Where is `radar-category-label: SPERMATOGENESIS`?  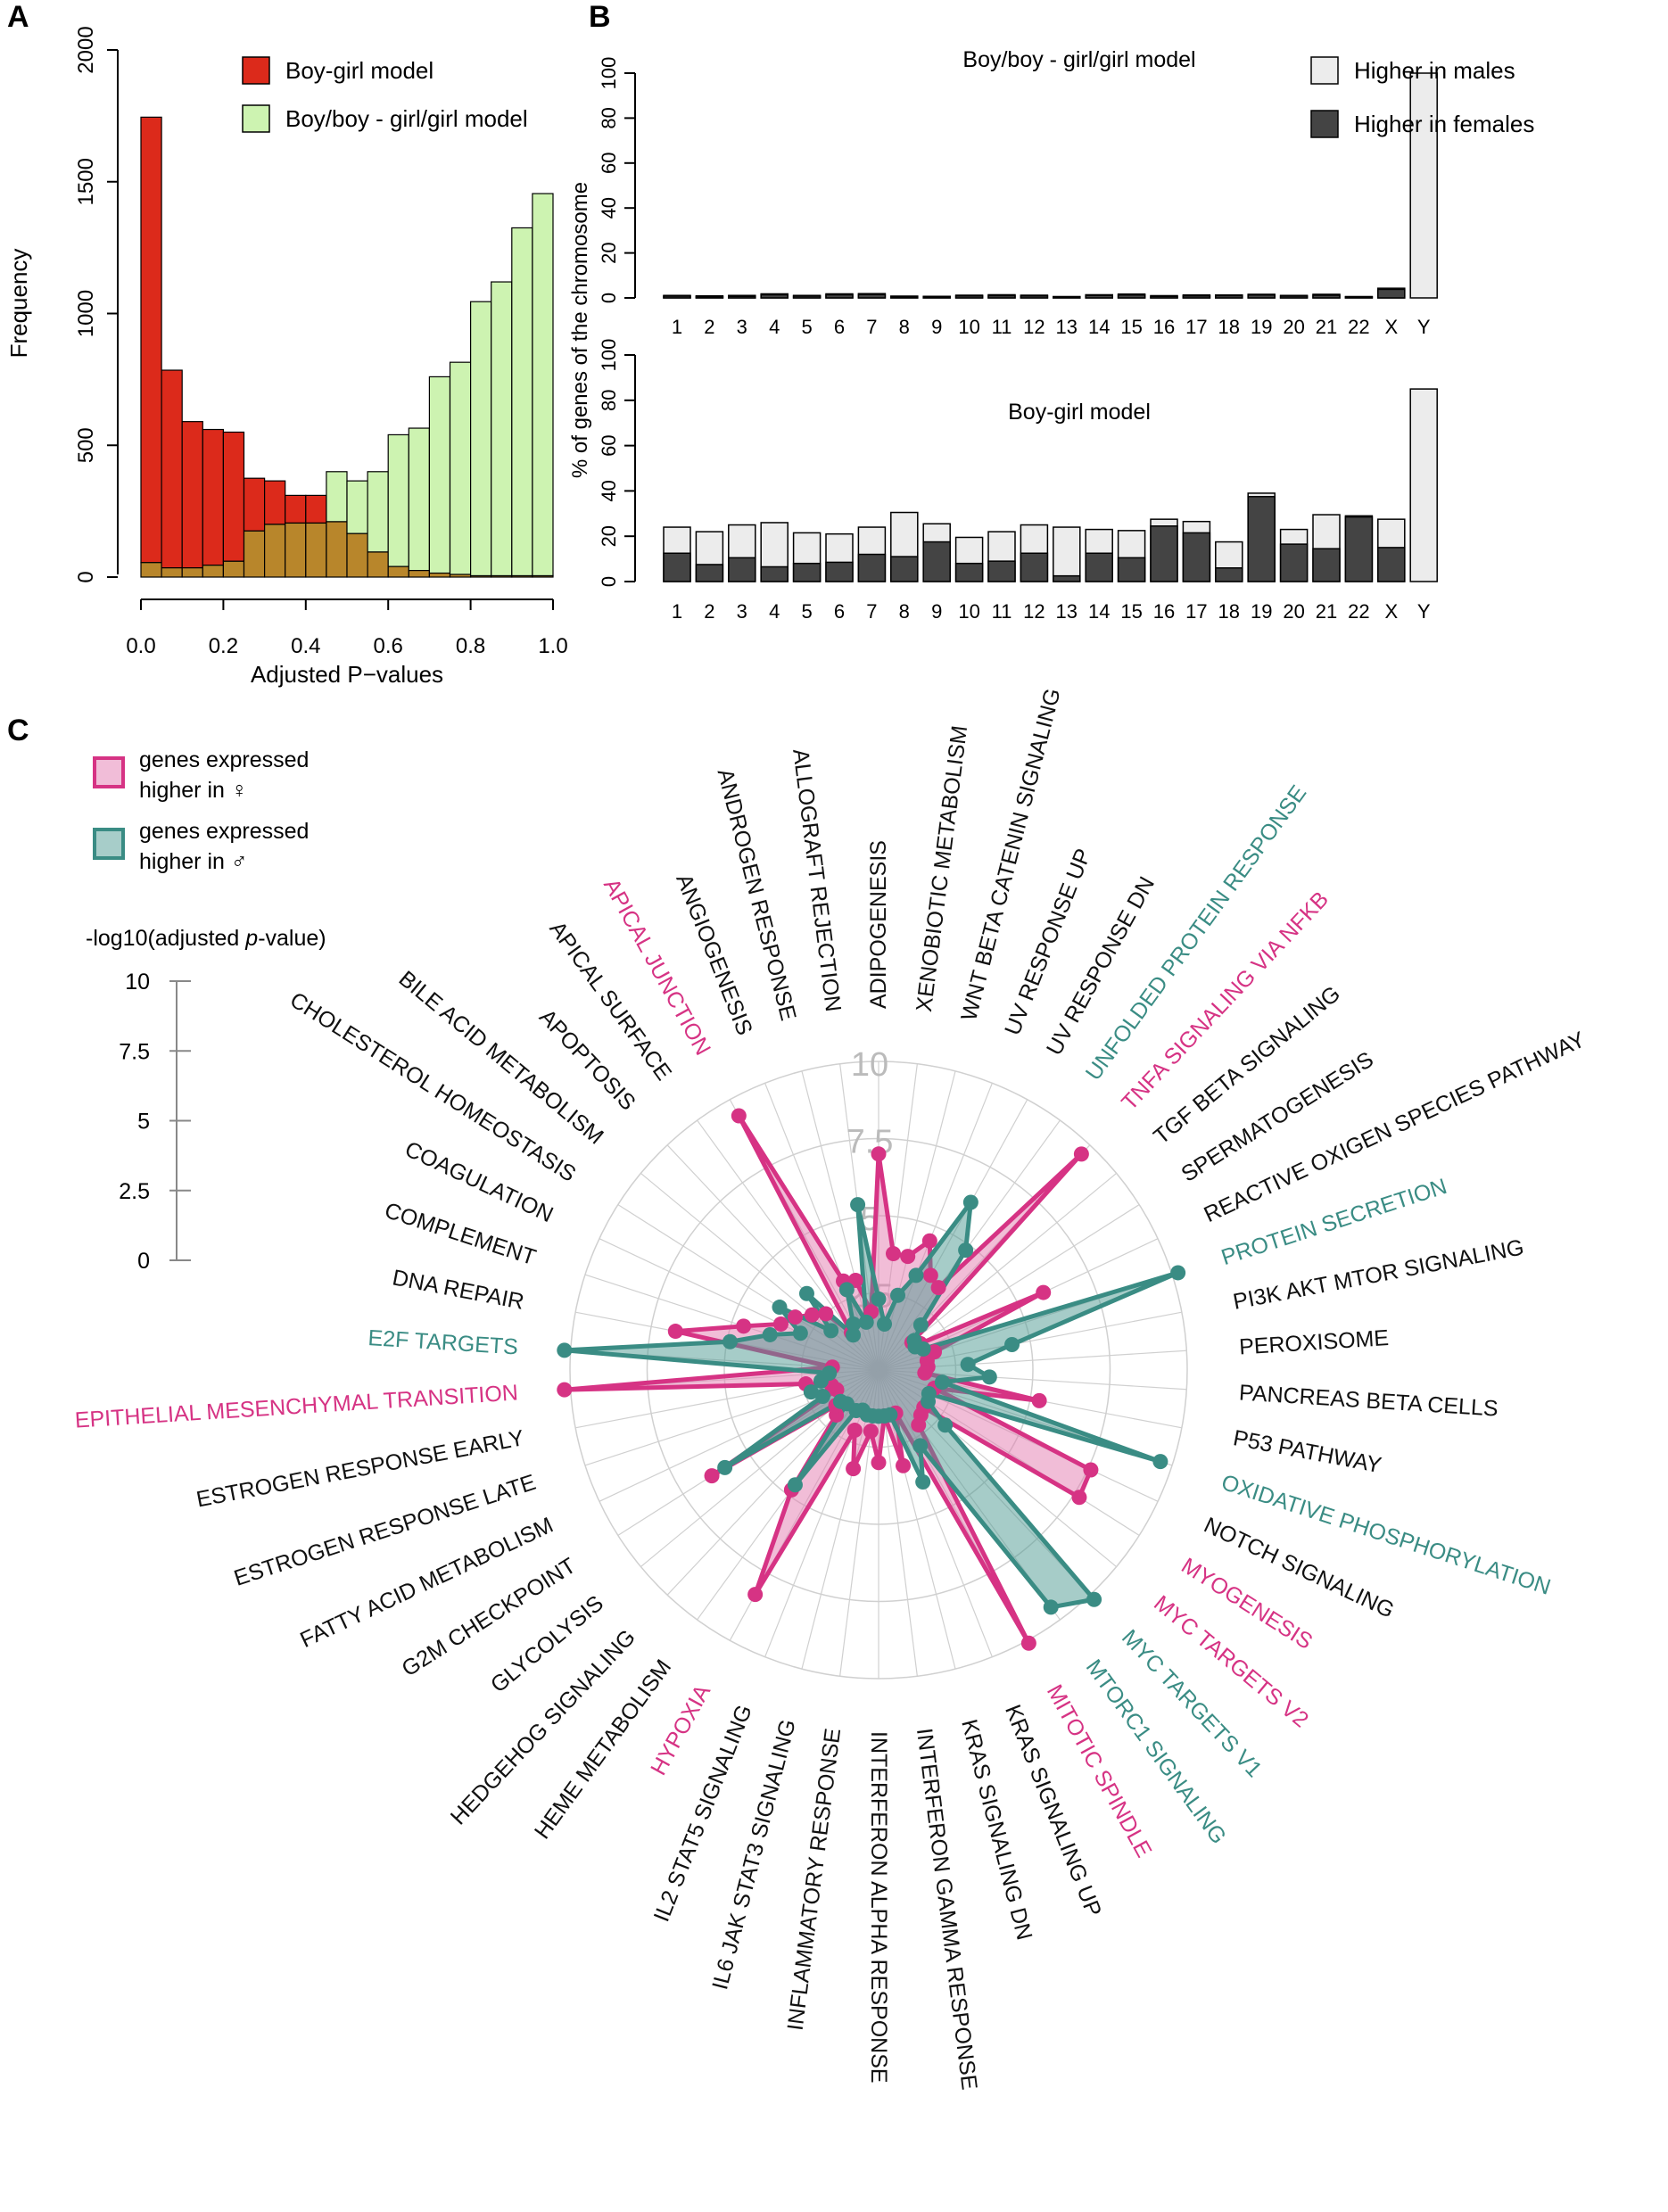
radar-category-label: SPERMATOGENESIS is located at coordinates (1277, 1117).